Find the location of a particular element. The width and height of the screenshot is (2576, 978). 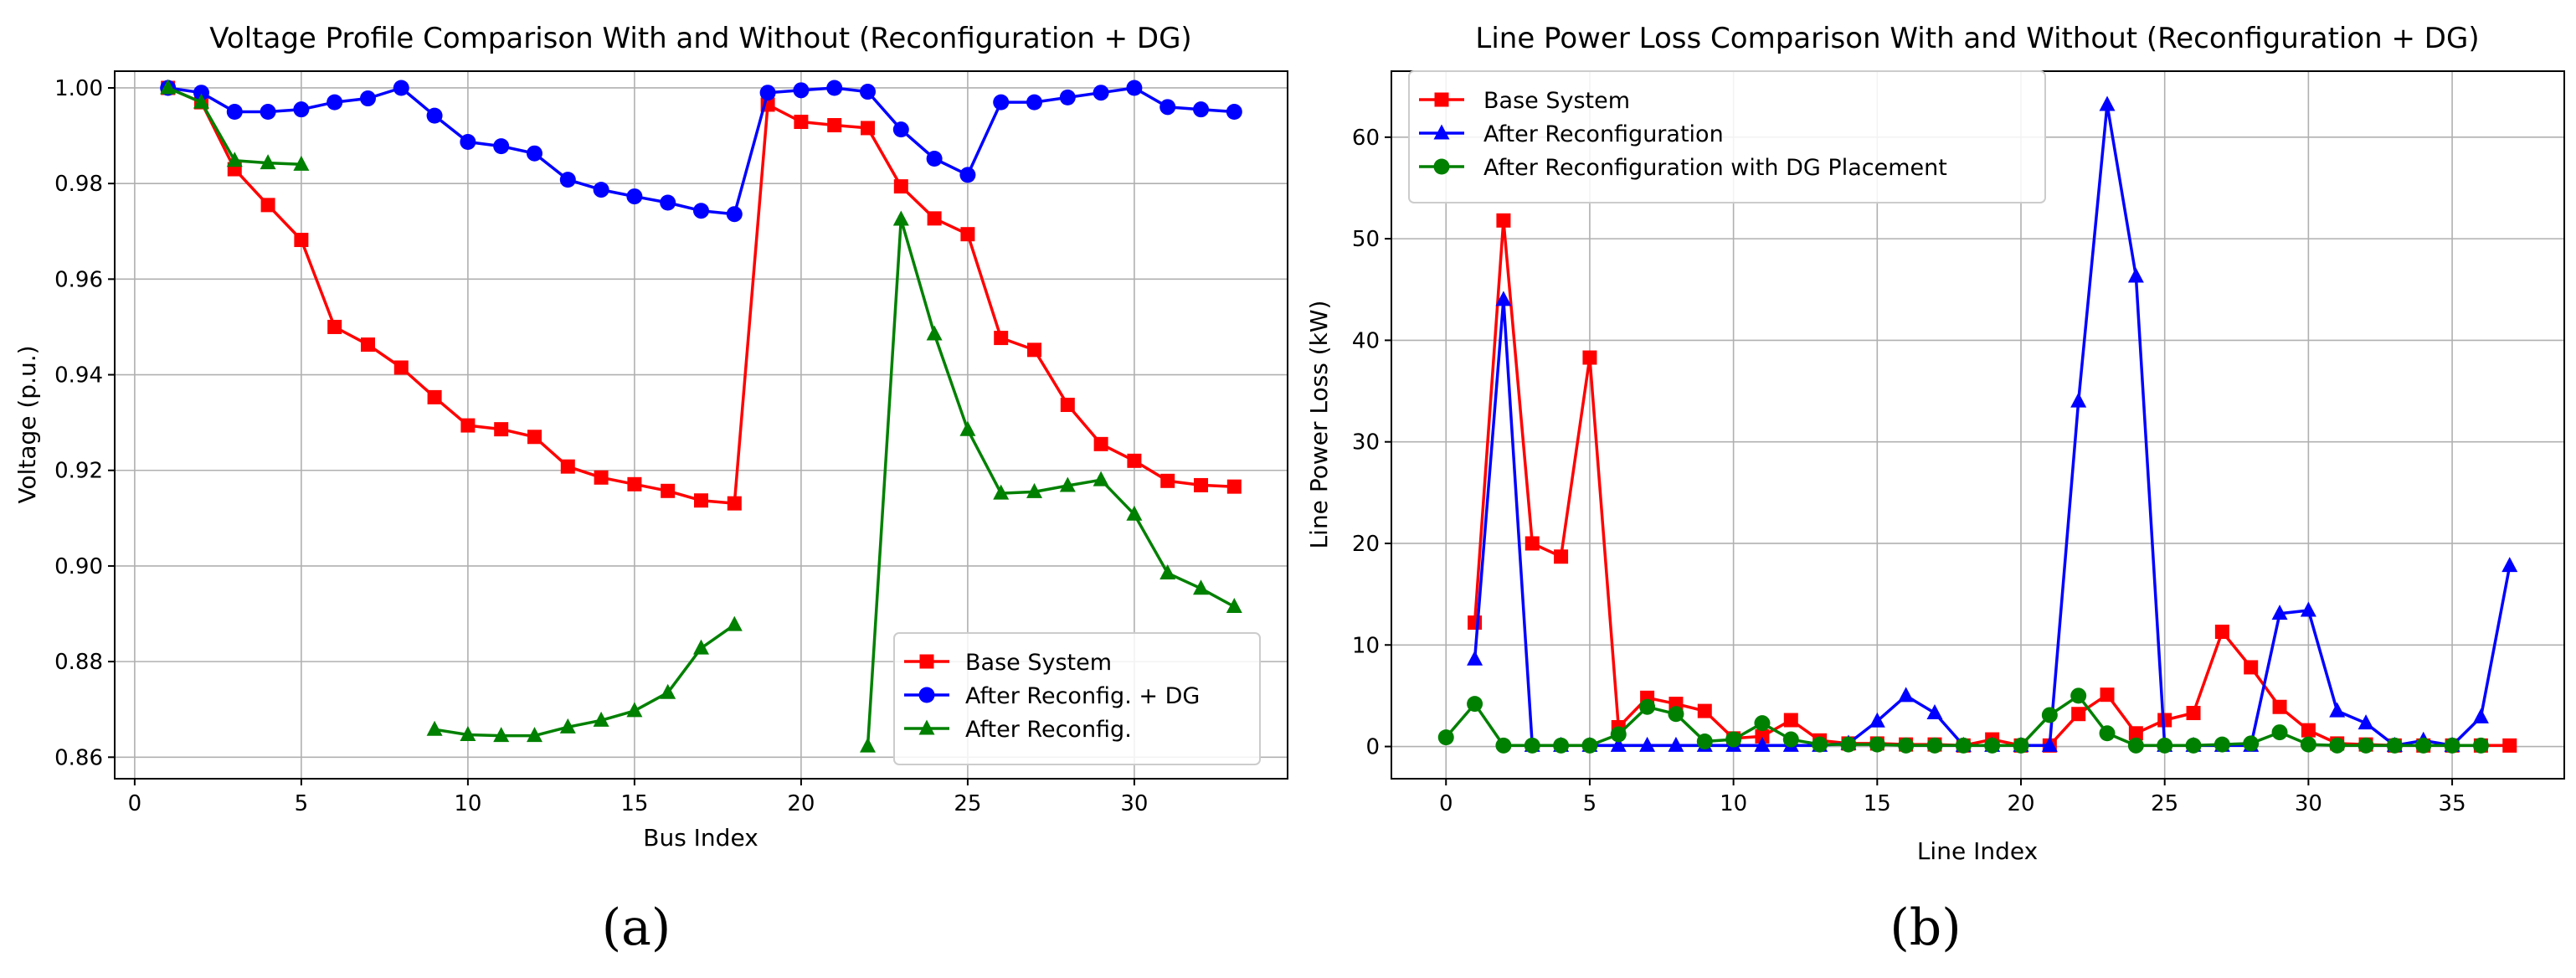

y-axis-label: Line Power Loss (kW) is located at coordinates (1319, 425).